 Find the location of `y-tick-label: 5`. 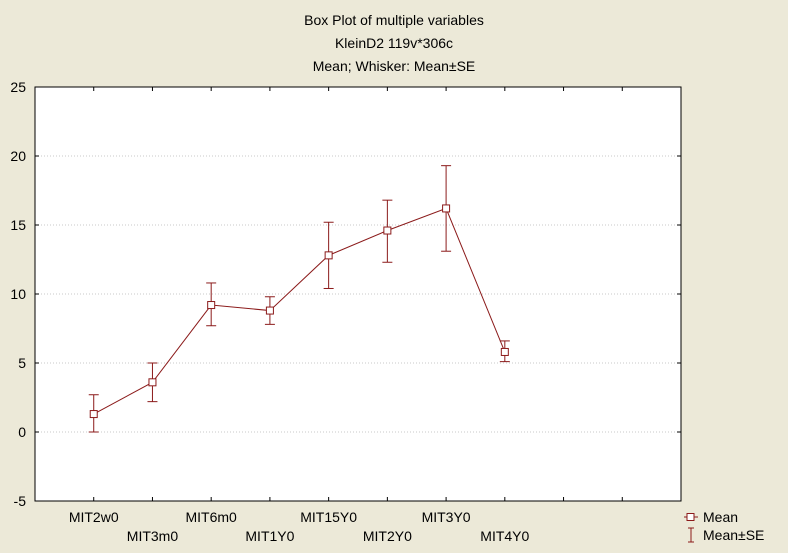

y-tick-label: 5 is located at coordinates (22, 363).